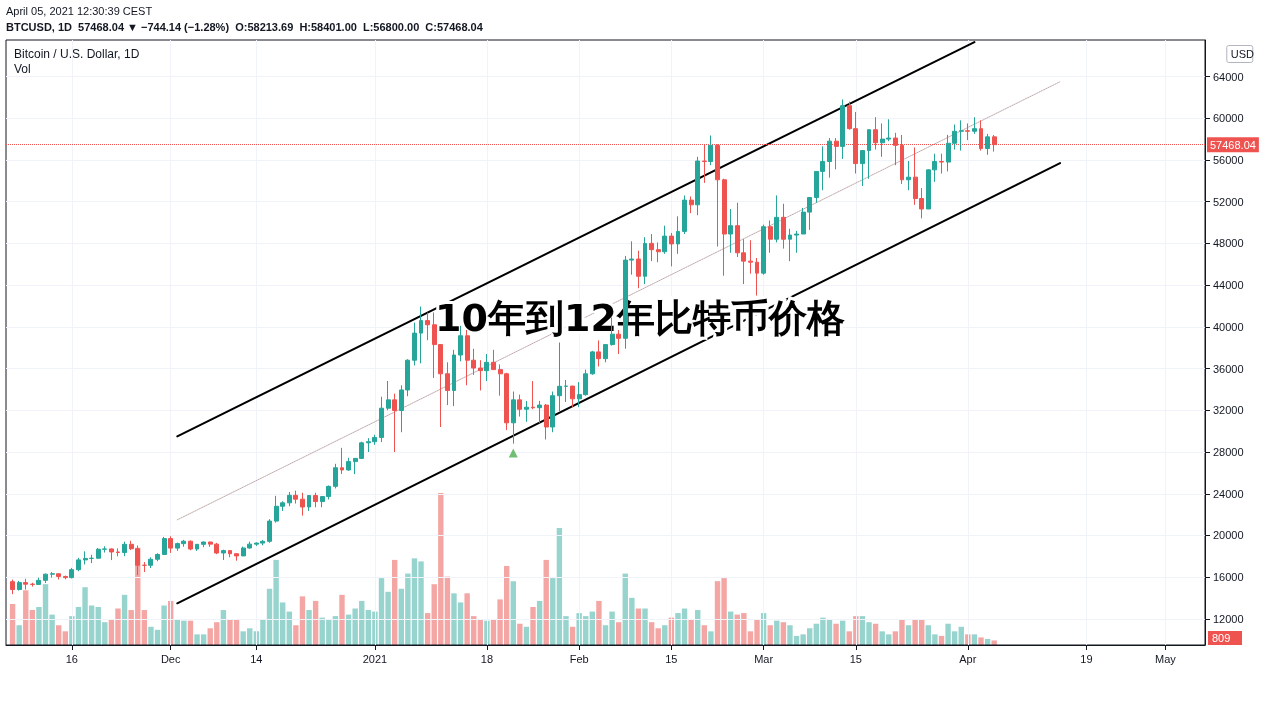 This screenshot has height=704, width=1280. Describe the element at coordinates (1228, 118) in the screenshot. I see `y-tick-label: 60000` at that location.